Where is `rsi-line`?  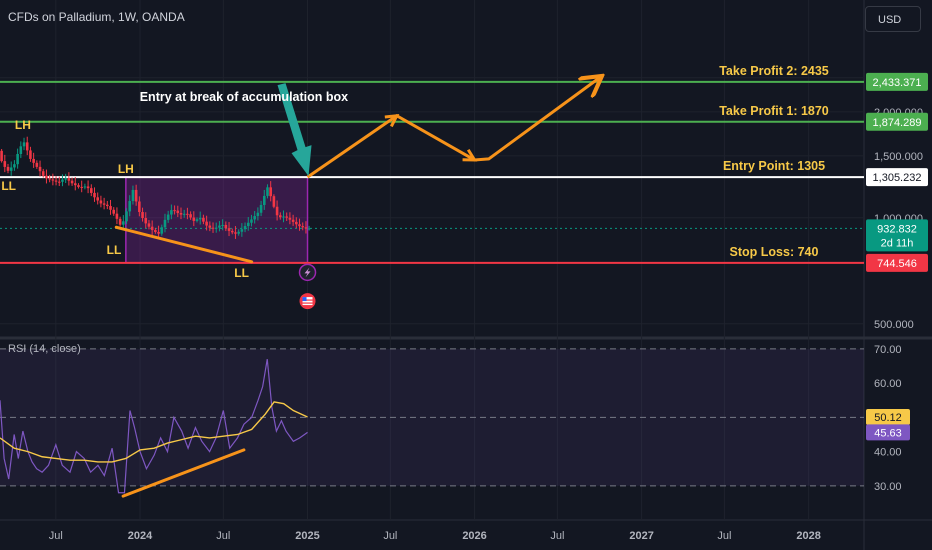
rsi-line is located at coordinates (154, 426).